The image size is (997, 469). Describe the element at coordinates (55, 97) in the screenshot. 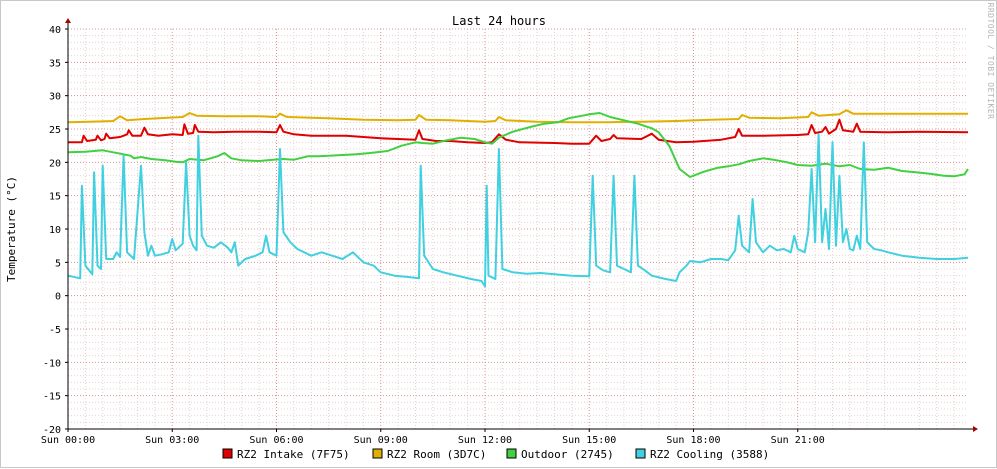

I see `y-tick-label: 30` at that location.